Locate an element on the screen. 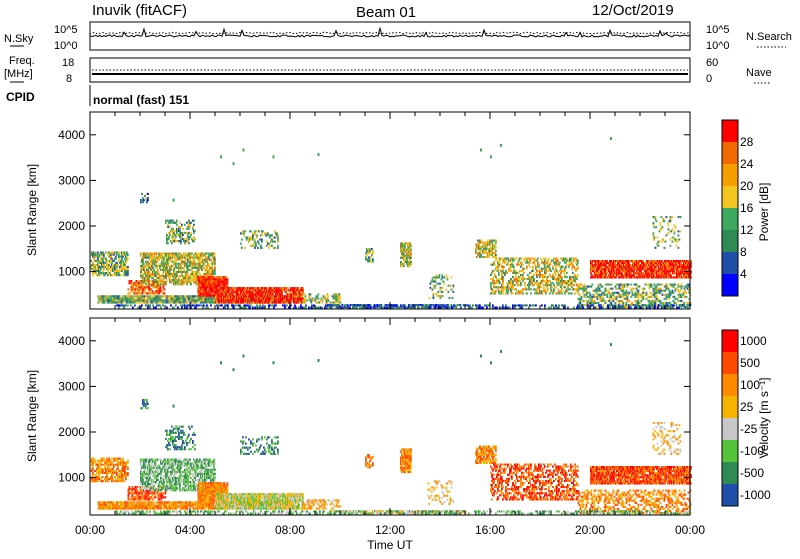 This screenshot has height=559, width=800. nsky-trace is located at coordinates (390, 32).